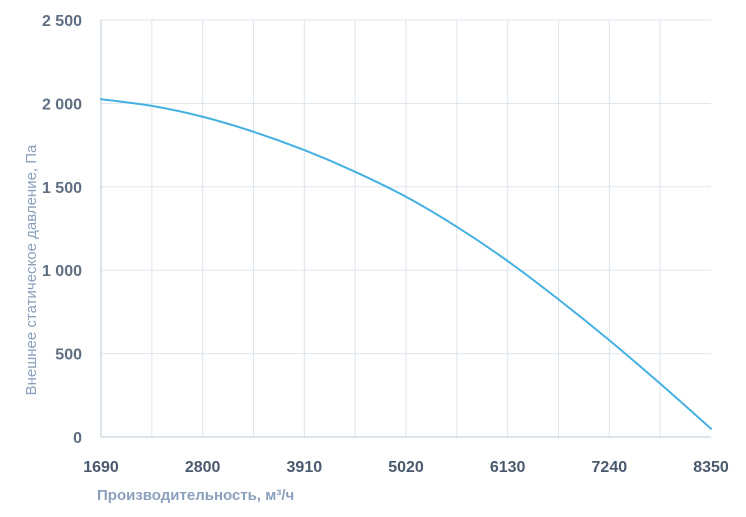 Image resolution: width=746 pixels, height=517 pixels. I want to click on y-tick-label: 1 500, so click(62, 188).